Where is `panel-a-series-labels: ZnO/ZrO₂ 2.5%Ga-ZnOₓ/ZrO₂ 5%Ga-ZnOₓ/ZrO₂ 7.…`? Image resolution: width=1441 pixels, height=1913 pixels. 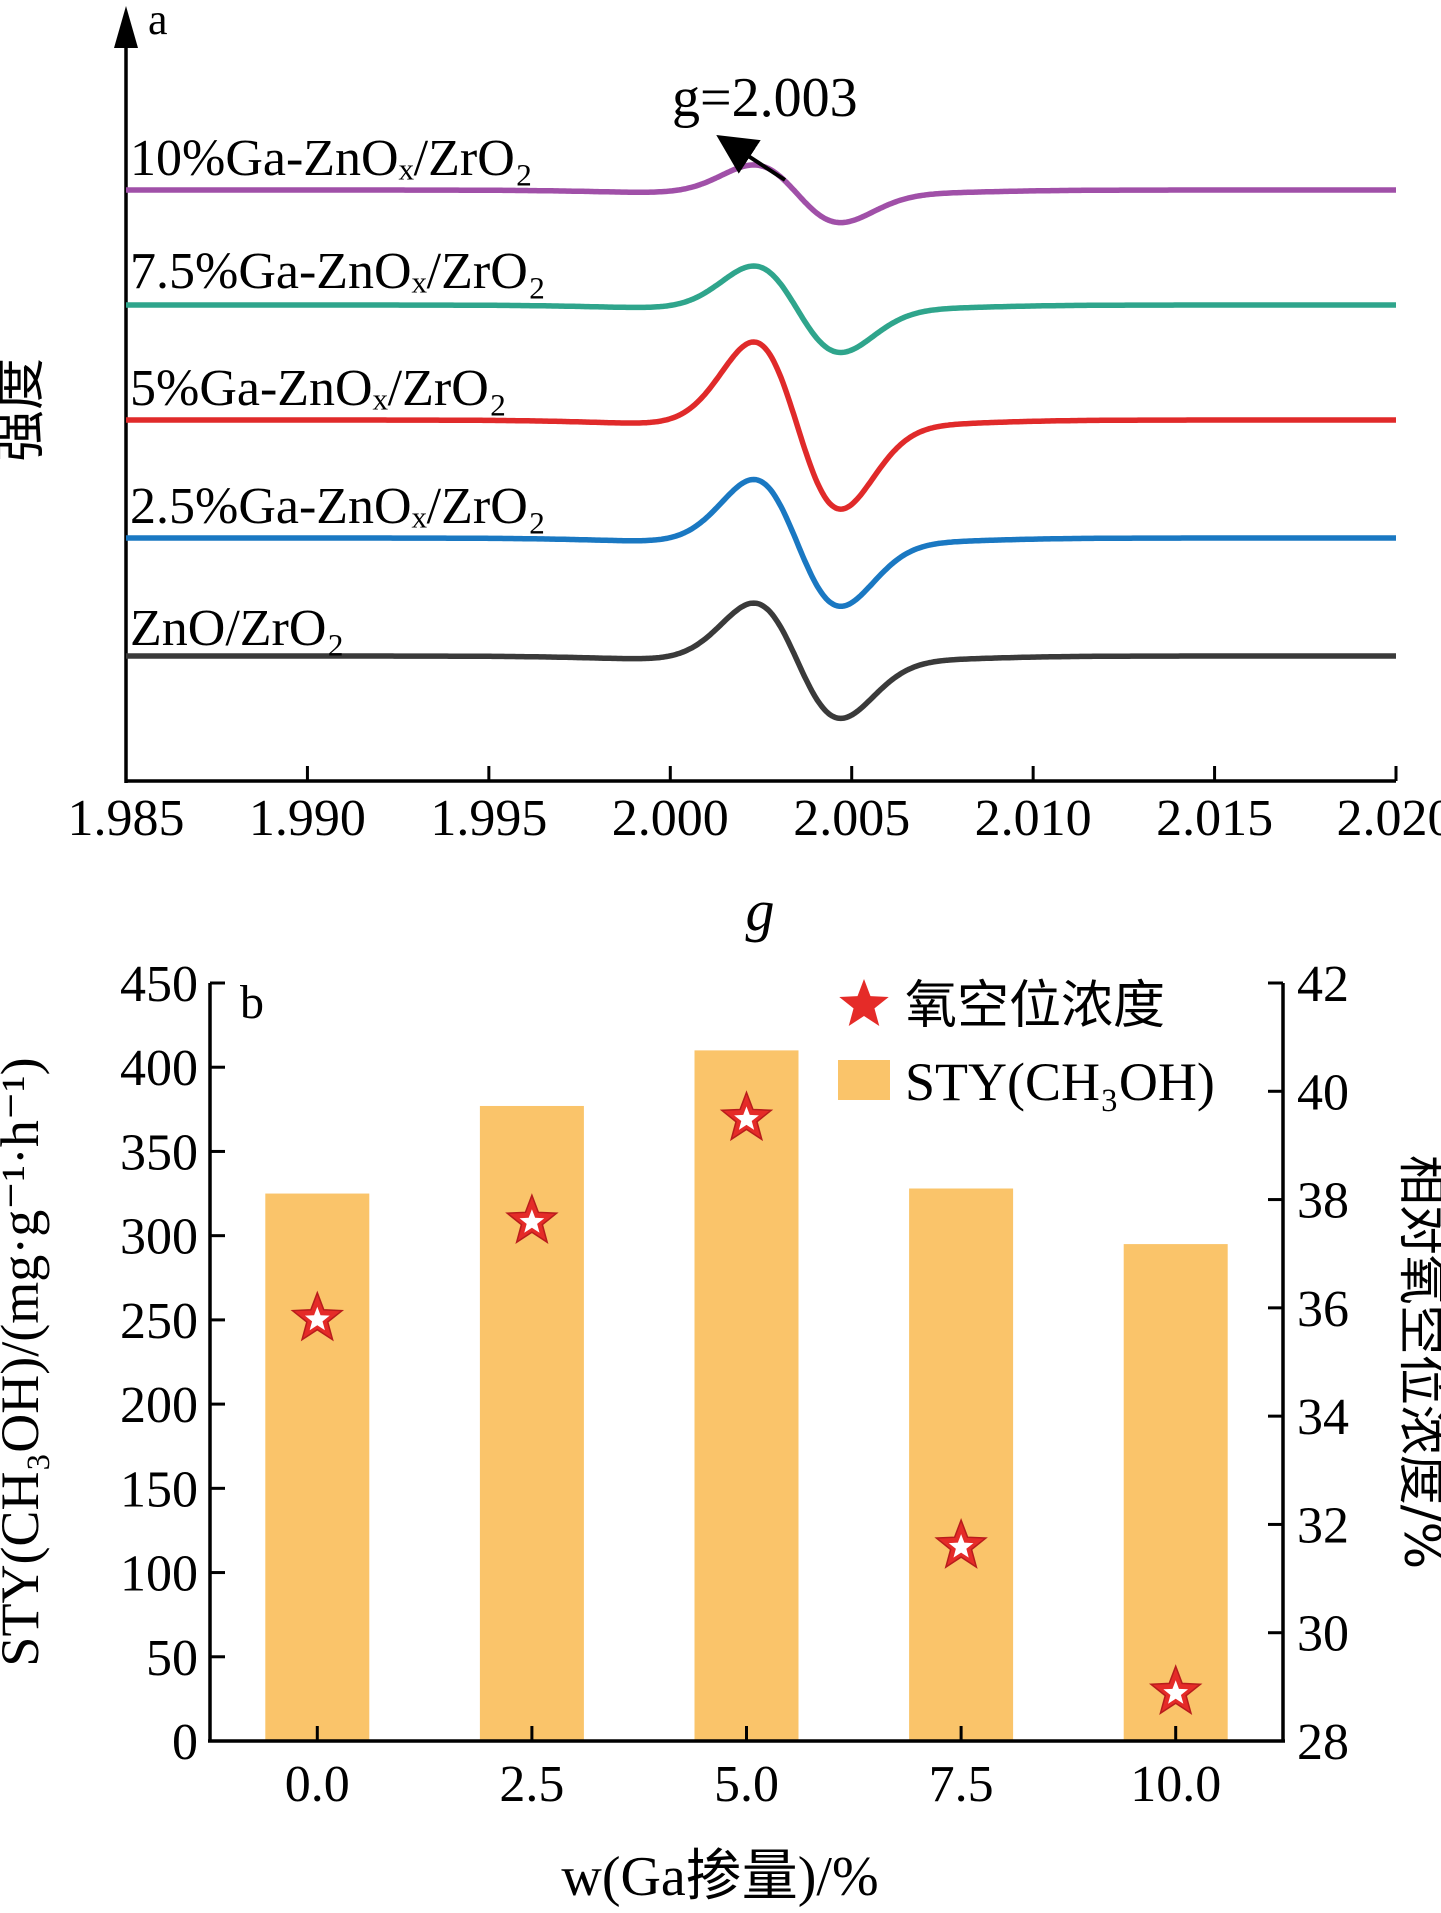 panel-a-series-labels: ZnO/ZrO₂ 2.5%Ga-ZnOₓ/ZrO₂ 5%Ga-ZnOₓ/ZrO₂ 7.… is located at coordinates (338, 393).